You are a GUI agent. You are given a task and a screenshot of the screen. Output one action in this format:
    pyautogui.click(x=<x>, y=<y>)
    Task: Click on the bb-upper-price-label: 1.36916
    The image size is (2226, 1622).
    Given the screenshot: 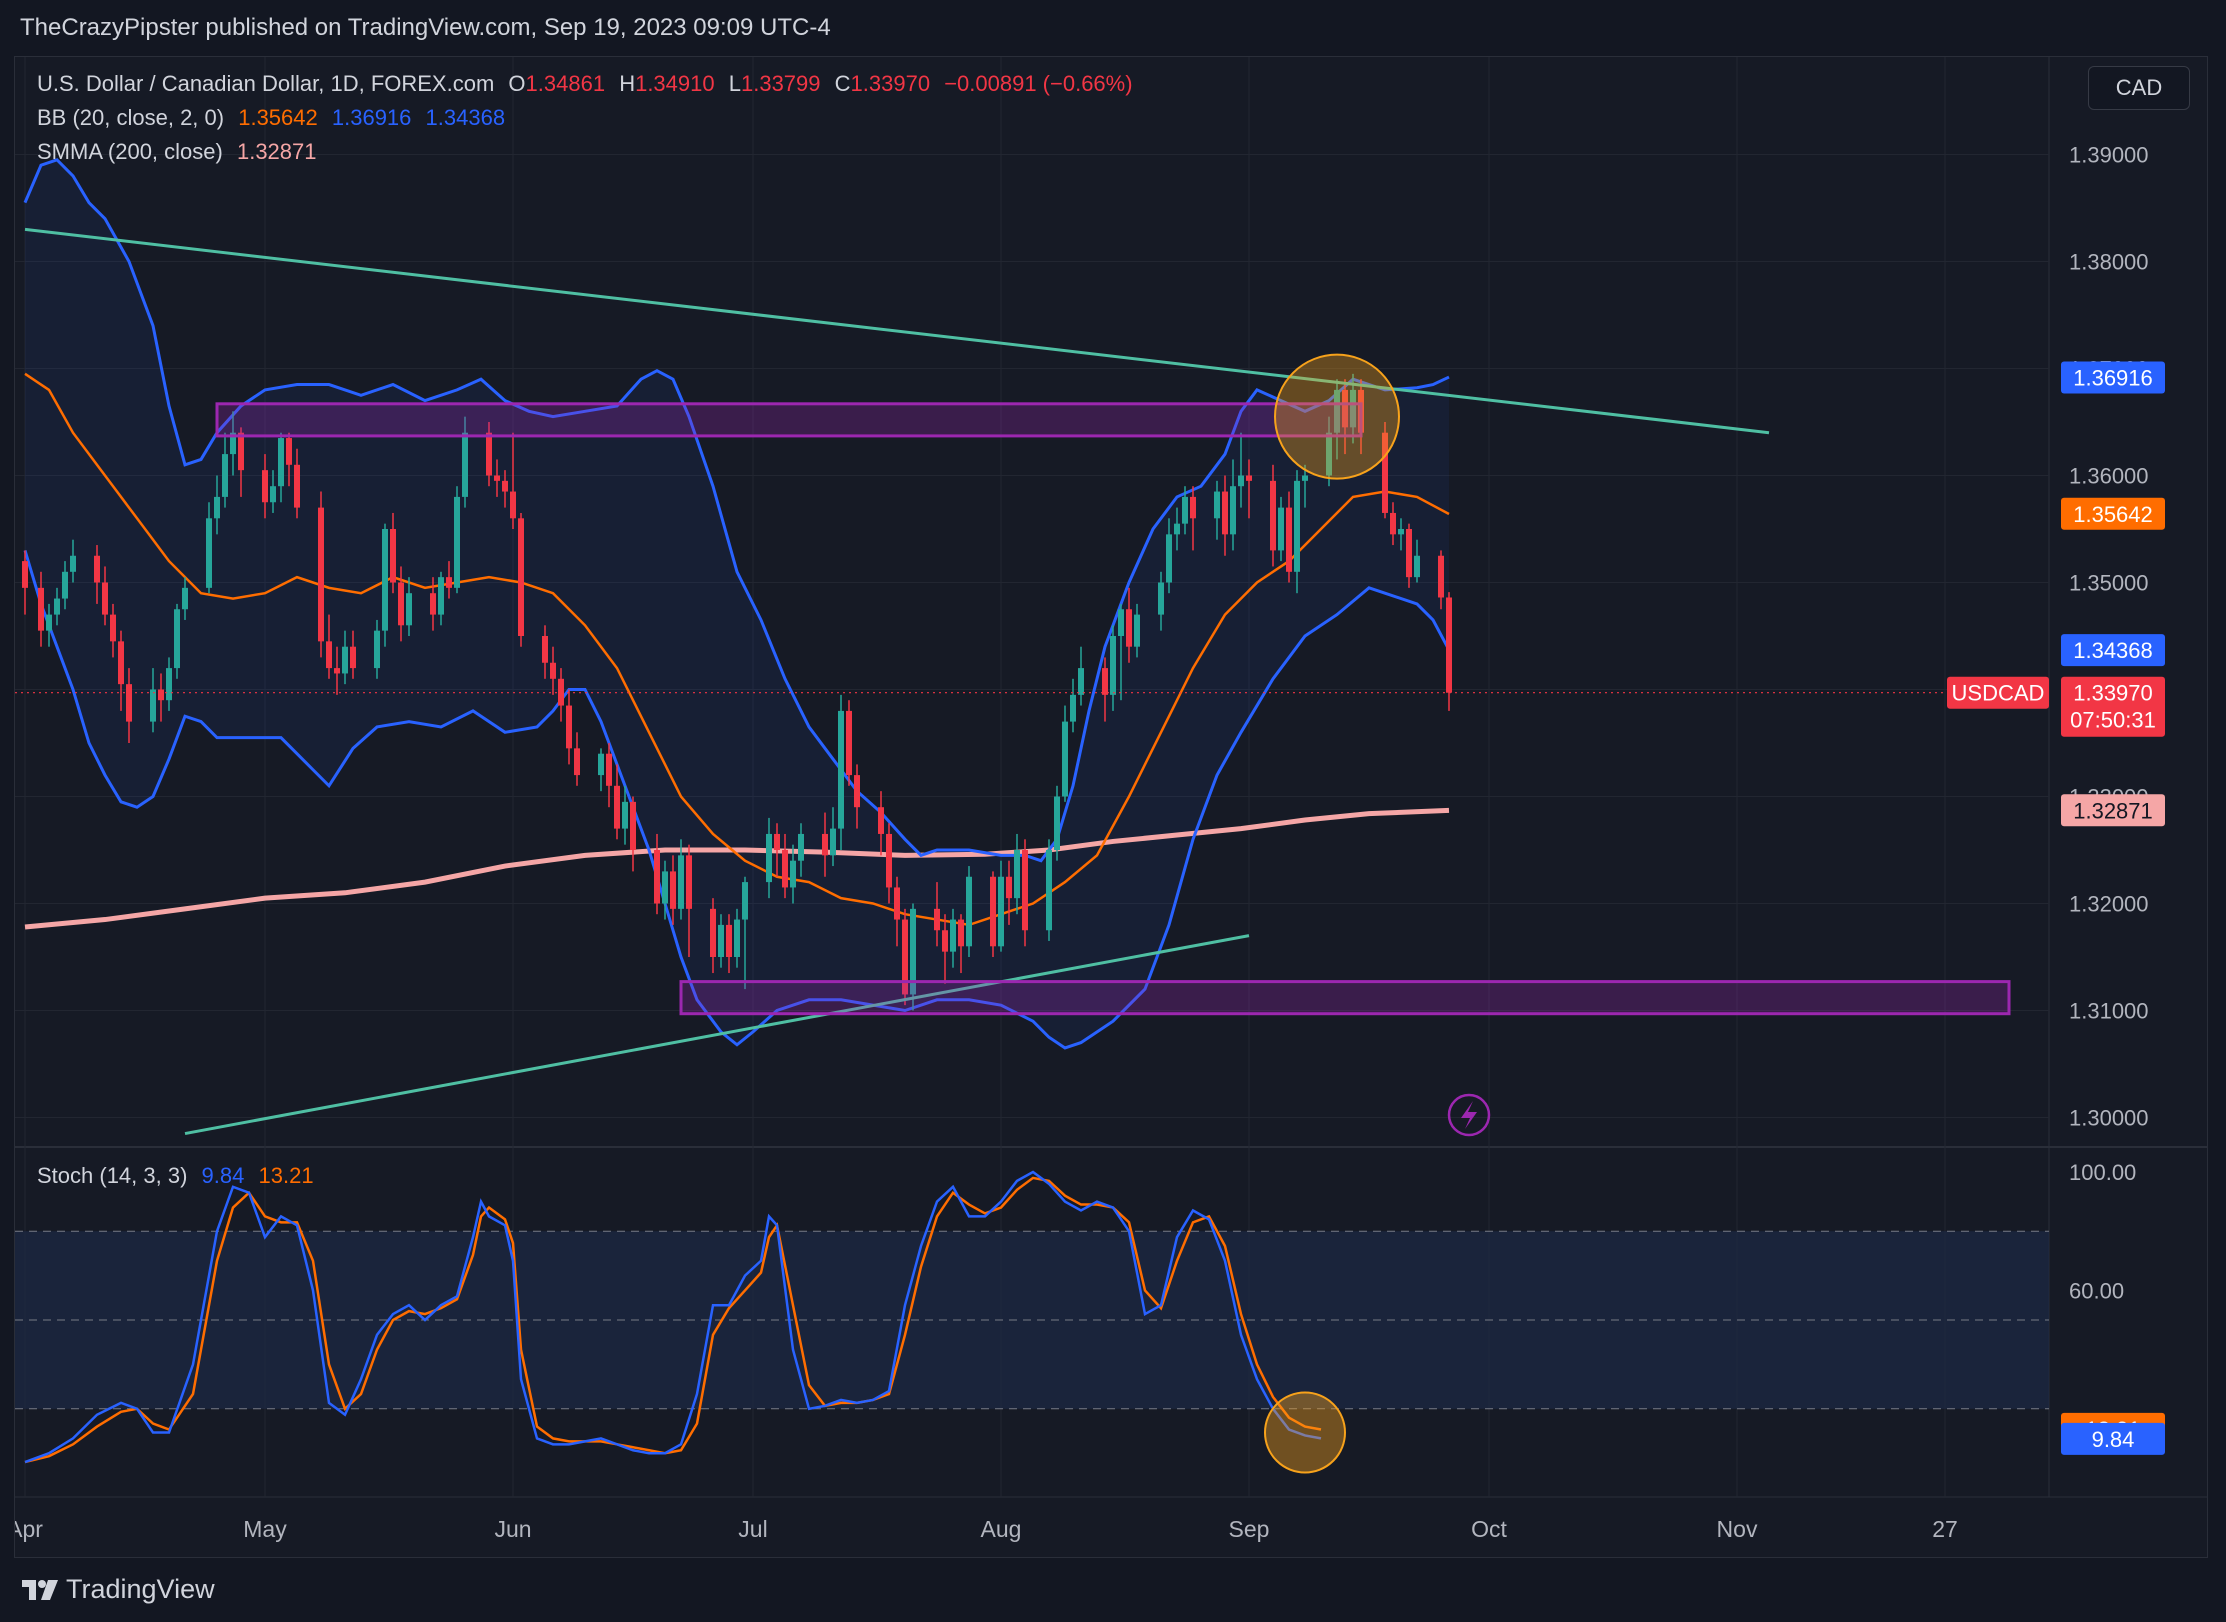 What is the action you would take?
    pyautogui.click(x=2113, y=377)
    